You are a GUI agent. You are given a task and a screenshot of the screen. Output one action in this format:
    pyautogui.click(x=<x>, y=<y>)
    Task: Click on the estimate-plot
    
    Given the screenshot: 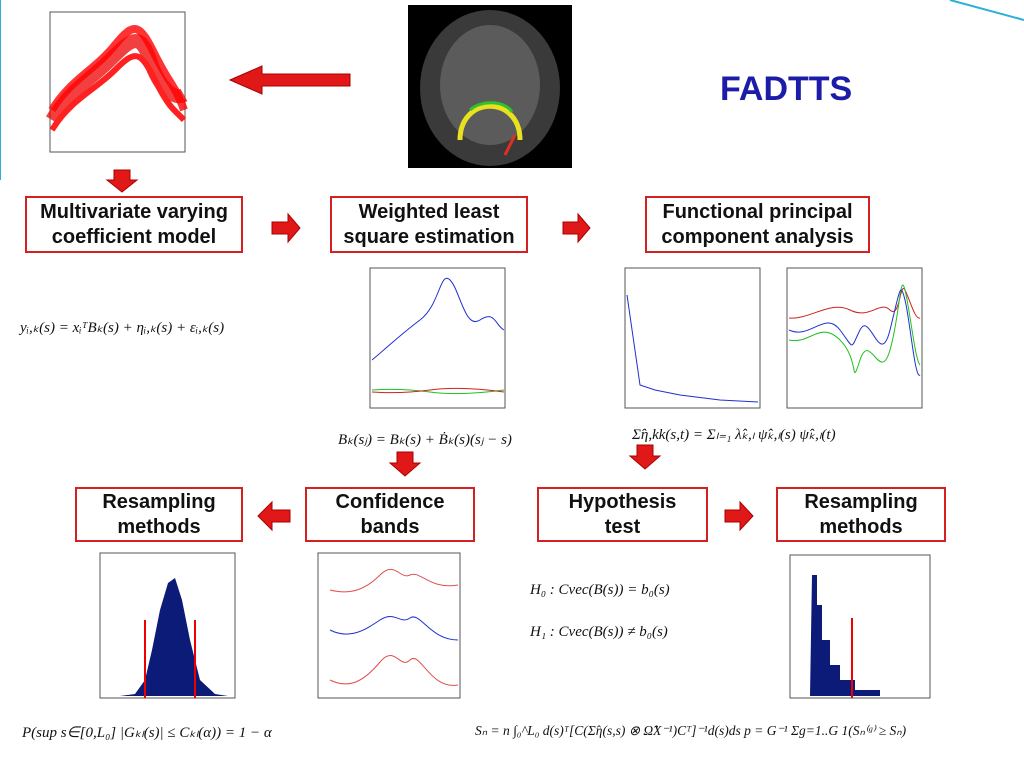 What is the action you would take?
    pyautogui.click(x=437, y=338)
    